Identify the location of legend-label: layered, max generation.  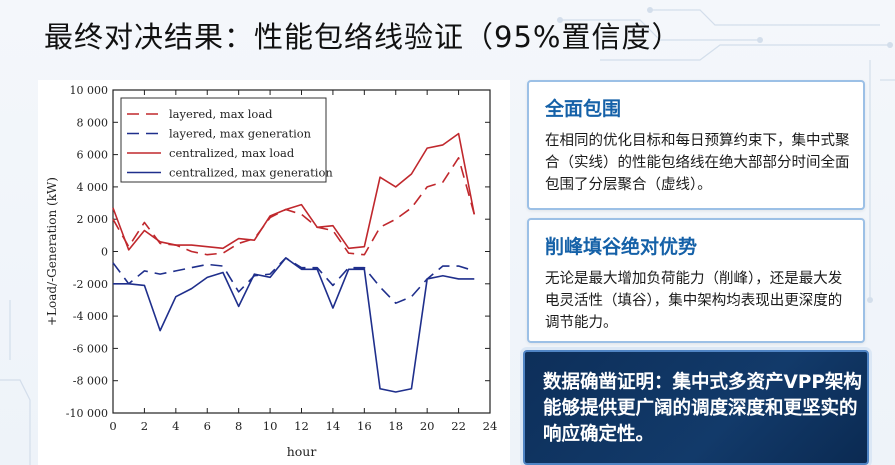
(240, 134).